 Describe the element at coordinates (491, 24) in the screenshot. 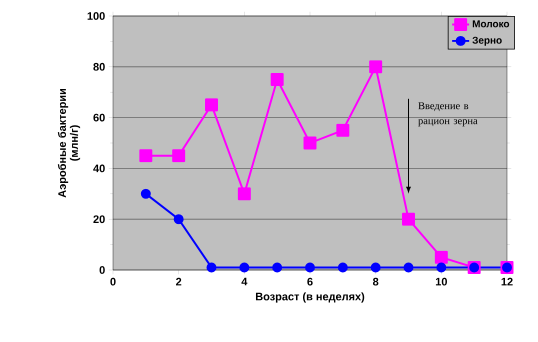

I see `legend-label: Молоко` at that location.